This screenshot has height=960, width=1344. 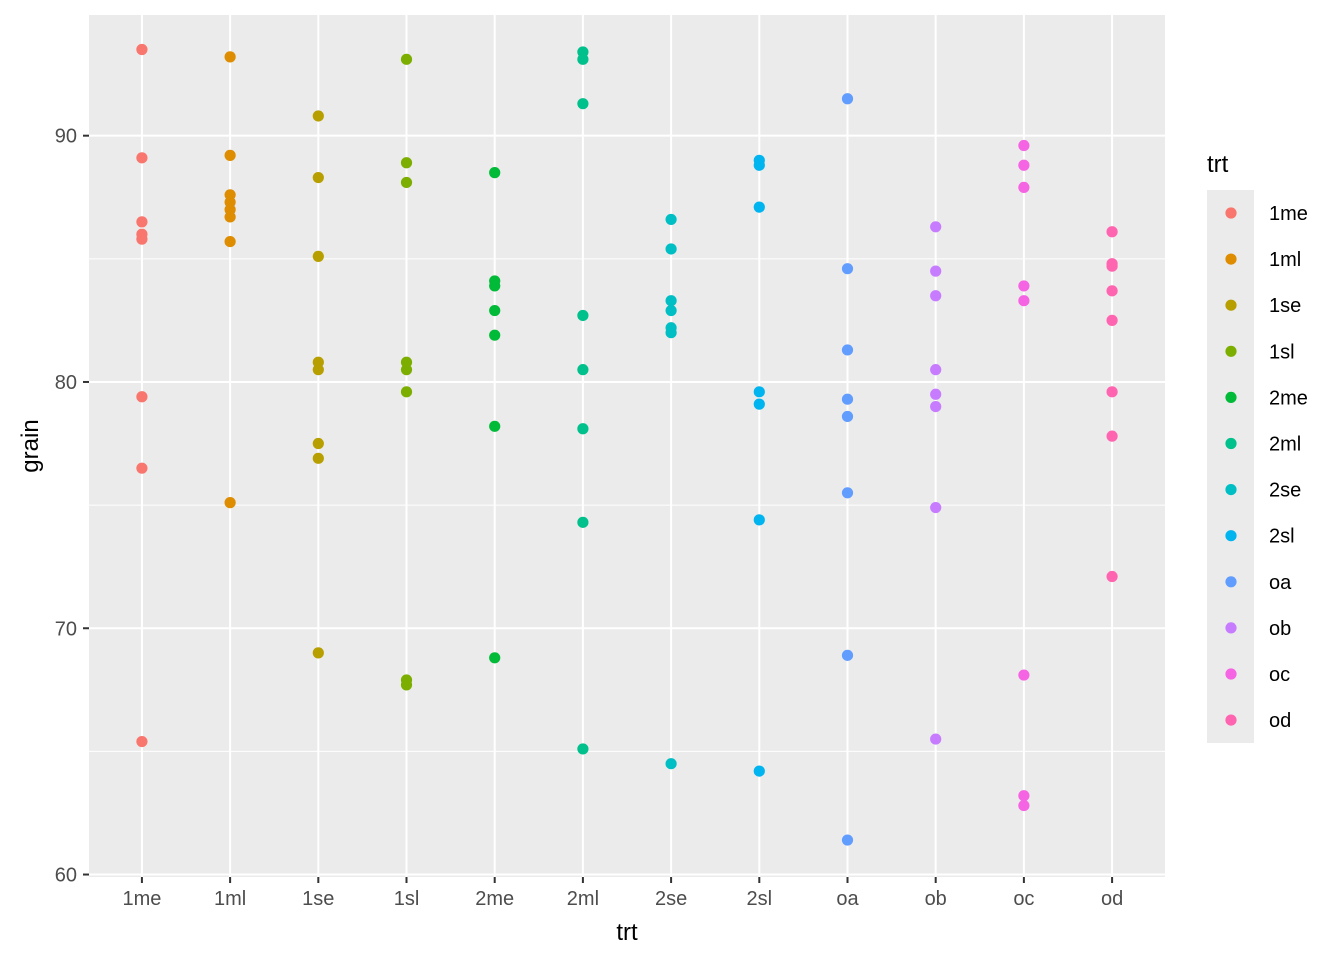 What do you see at coordinates (1231, 674) in the screenshot?
I see `legend-key-oc` at bounding box center [1231, 674].